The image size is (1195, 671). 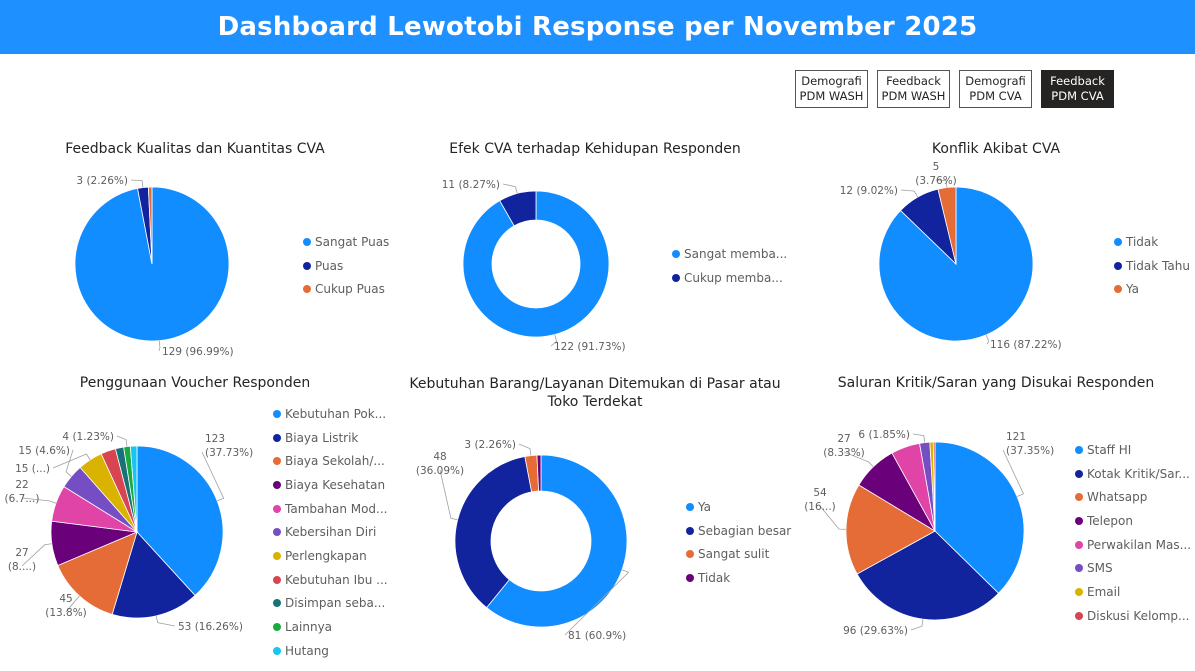 What do you see at coordinates (154, 266) in the screenshot?
I see `pie-chart-feedback-kualitas: 129 (96.99%) 3 (2.26%)` at bounding box center [154, 266].